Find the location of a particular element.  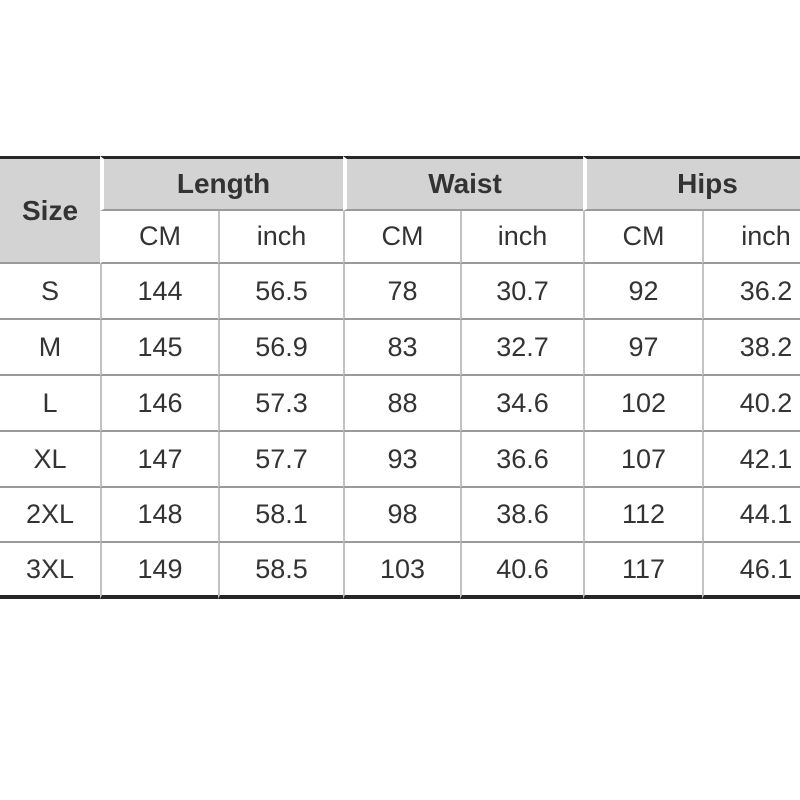

length-cm-value: 145 is located at coordinates (159, 348).